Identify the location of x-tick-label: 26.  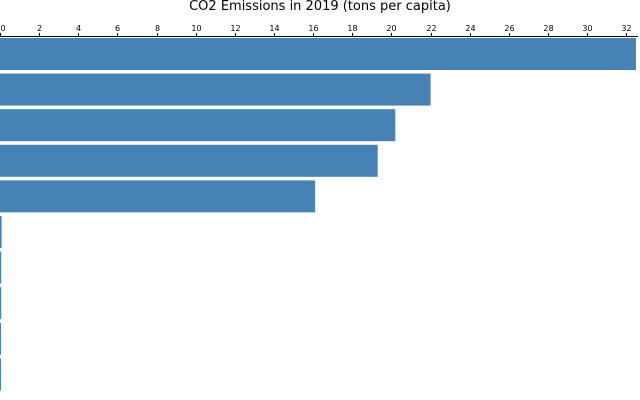
(509, 28).